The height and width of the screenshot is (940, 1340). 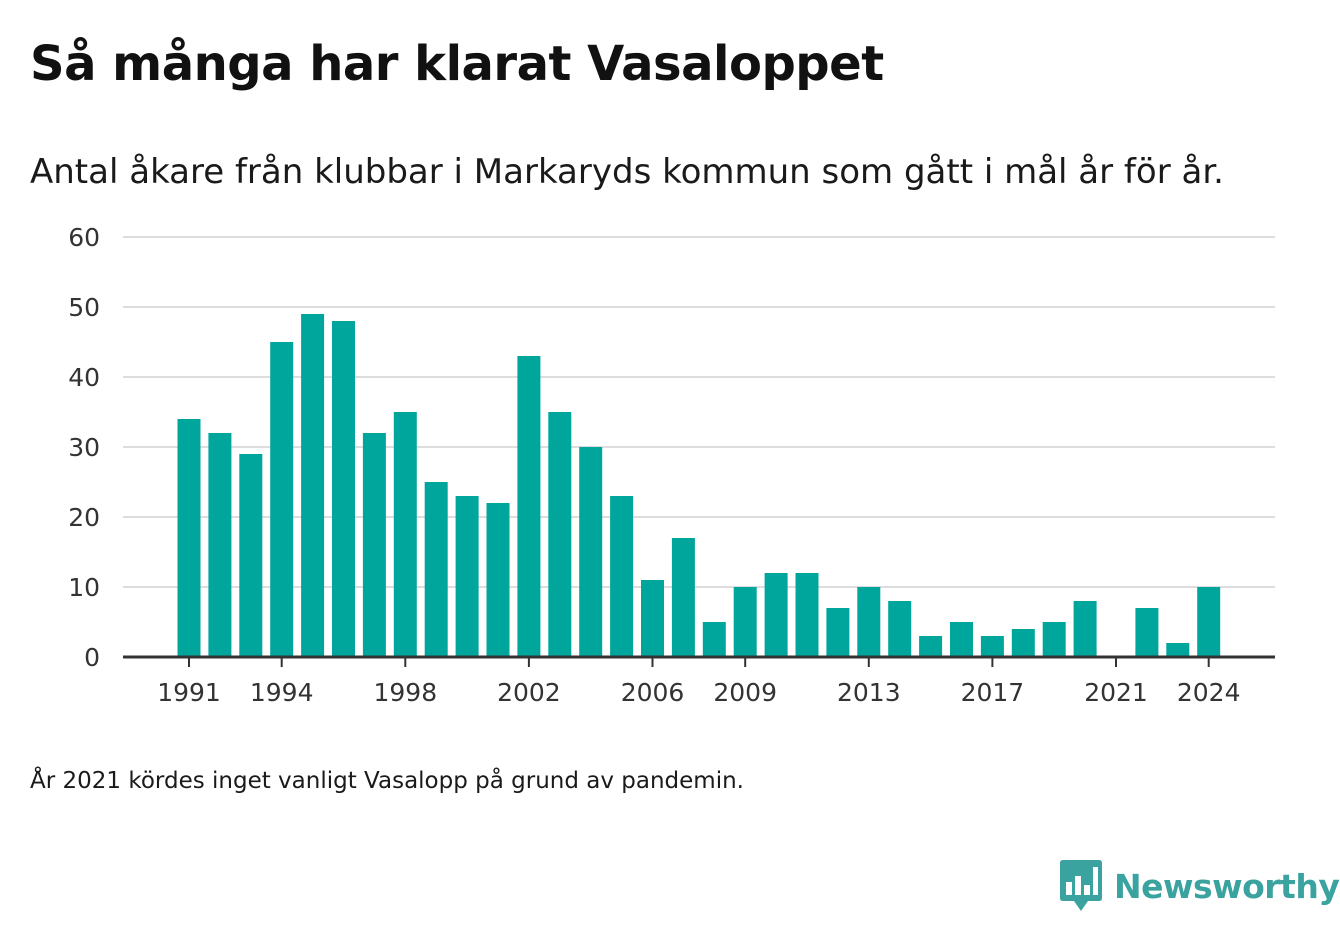 I want to click on bar-chart-speech-bubble-icon, so click(x=1081, y=885).